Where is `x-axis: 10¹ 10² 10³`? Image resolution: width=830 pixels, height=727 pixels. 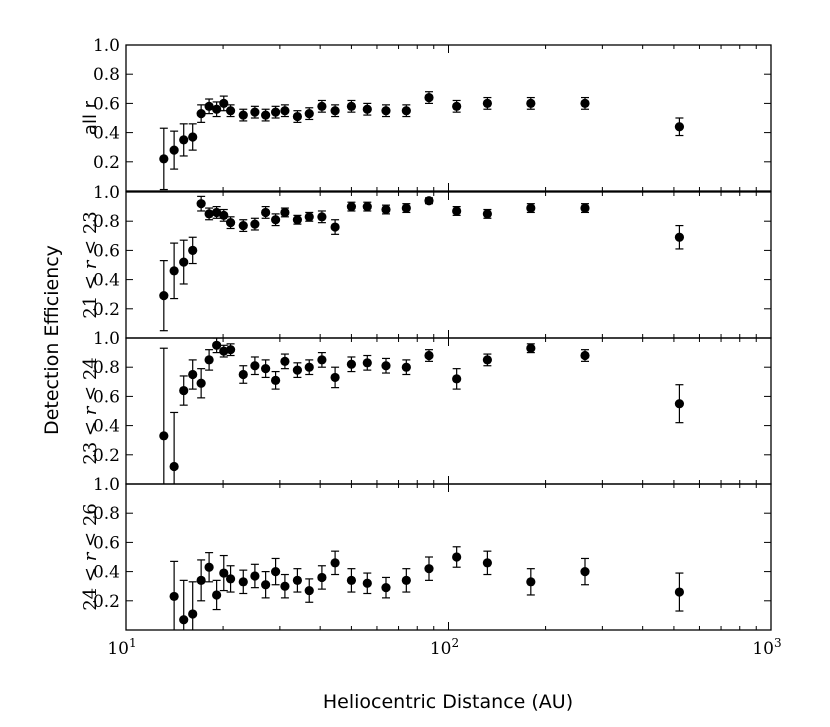
x-axis: 10¹ 10² 10³ is located at coordinates (444, 647).